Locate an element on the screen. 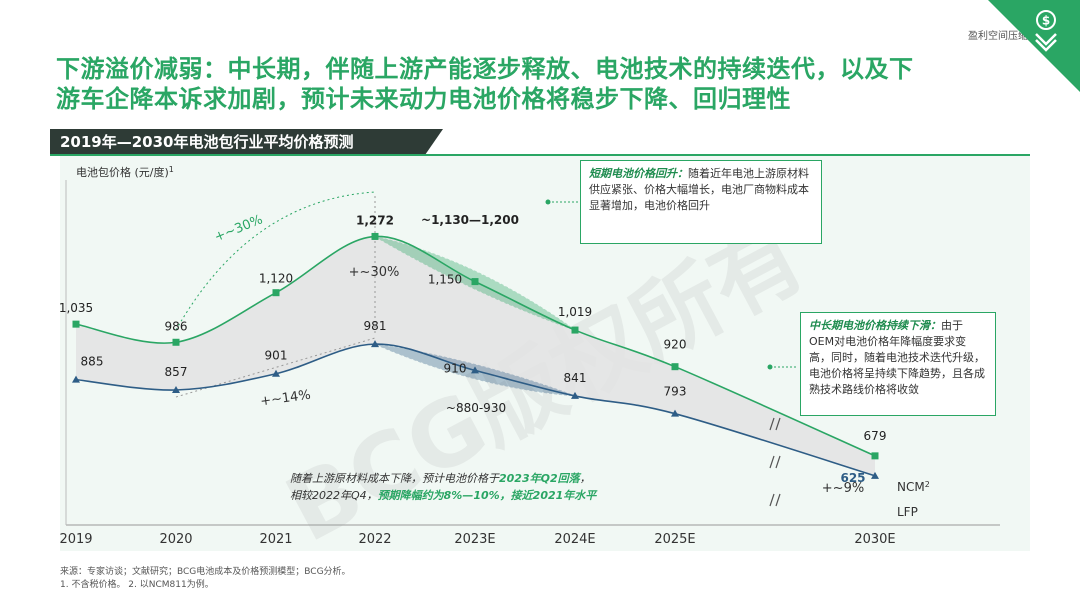 The width and height of the screenshot is (1080, 608). note-line-1: 随着上游原材料成本下降，预计电池价格于2023年Q2回落， is located at coordinates (443, 478).